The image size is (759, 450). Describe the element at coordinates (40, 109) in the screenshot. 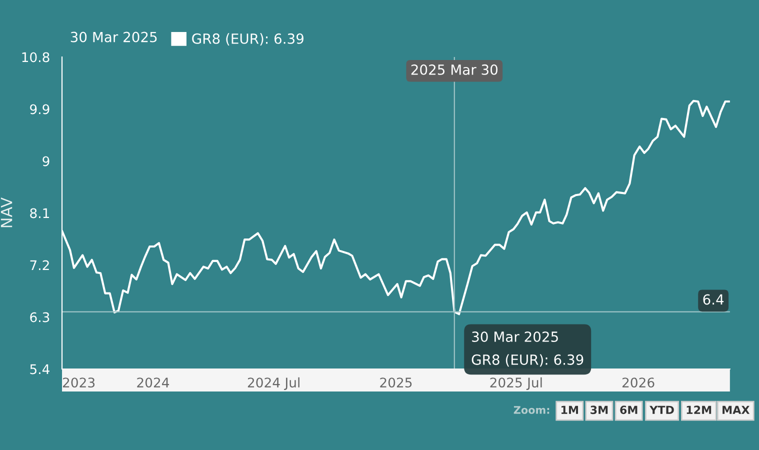

I see `y-tick-label: 9.9` at that location.